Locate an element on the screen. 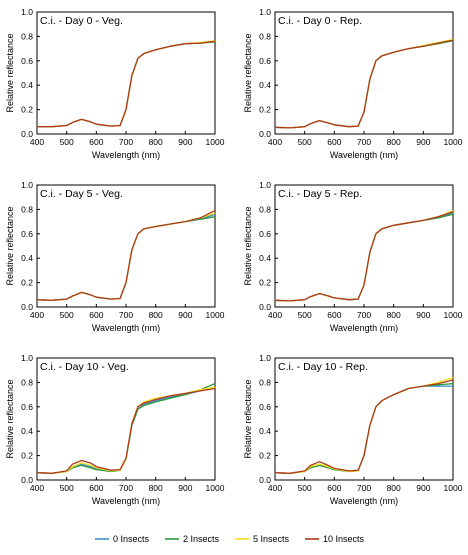 The width and height of the screenshot is (468, 555). legend-label: 10 Insects is located at coordinates (344, 539).